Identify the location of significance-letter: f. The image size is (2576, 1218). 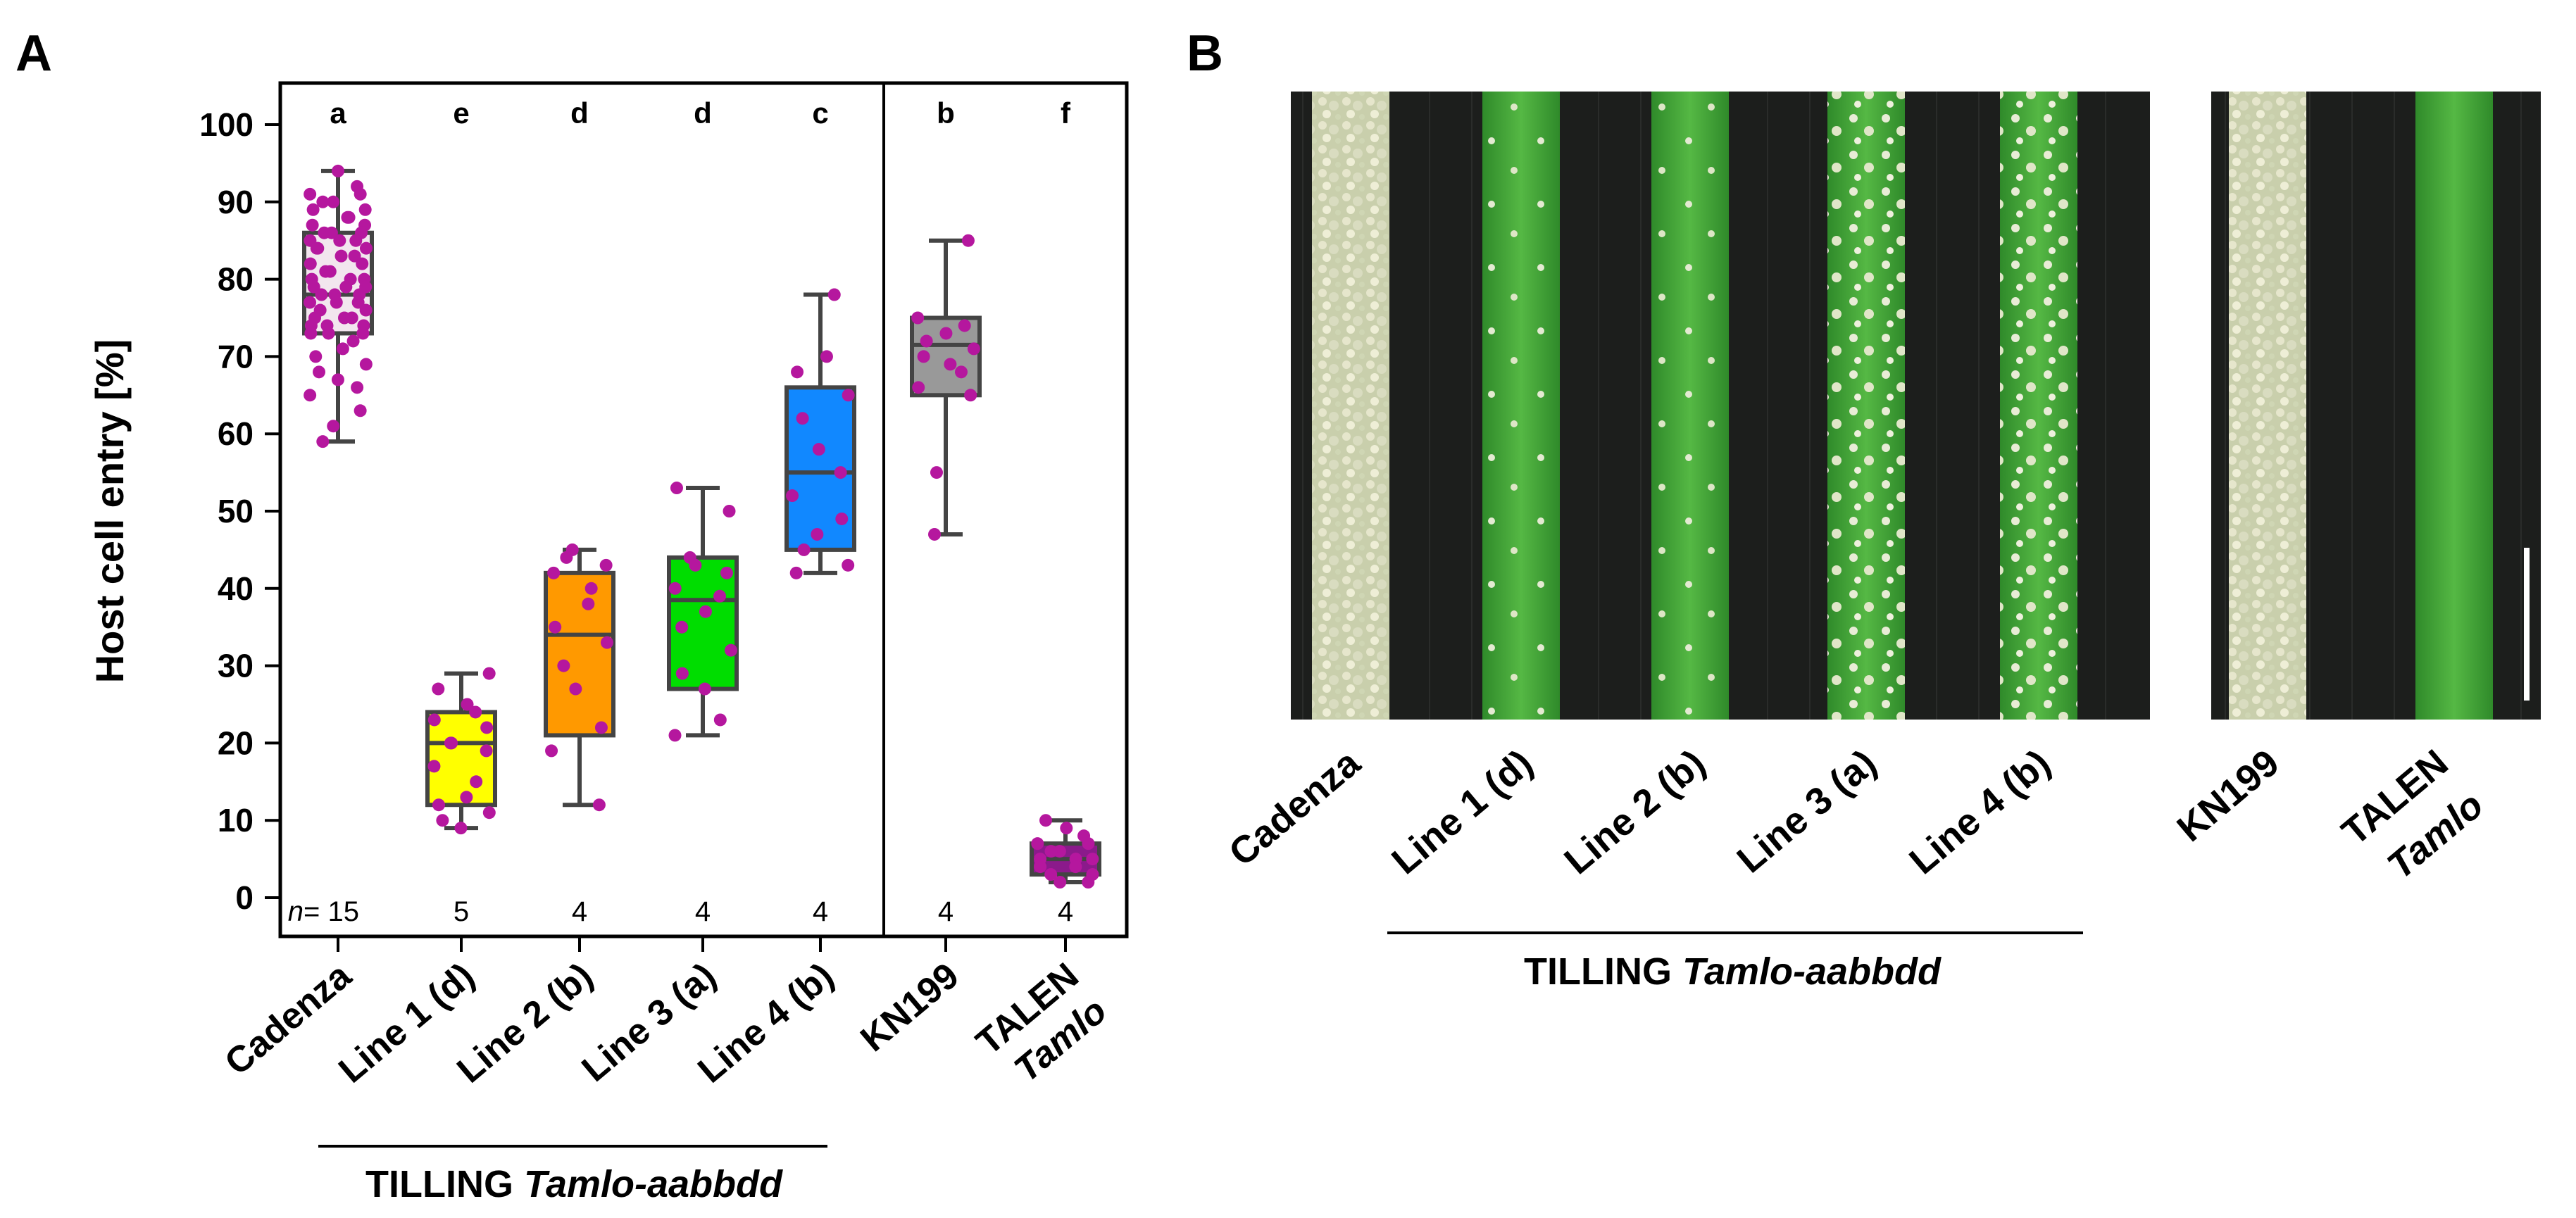
(1066, 113).